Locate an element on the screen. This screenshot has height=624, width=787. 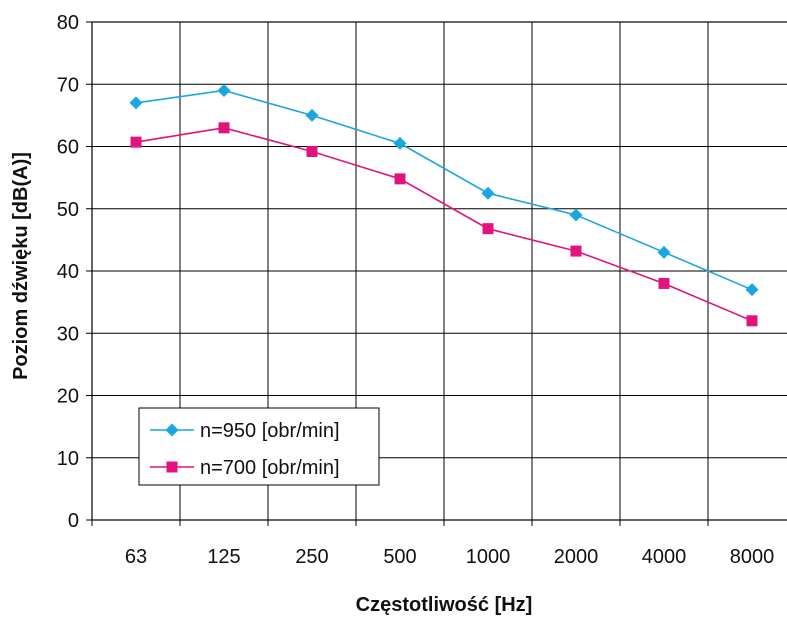
x-tick-label: 4000 is located at coordinates (664, 557).